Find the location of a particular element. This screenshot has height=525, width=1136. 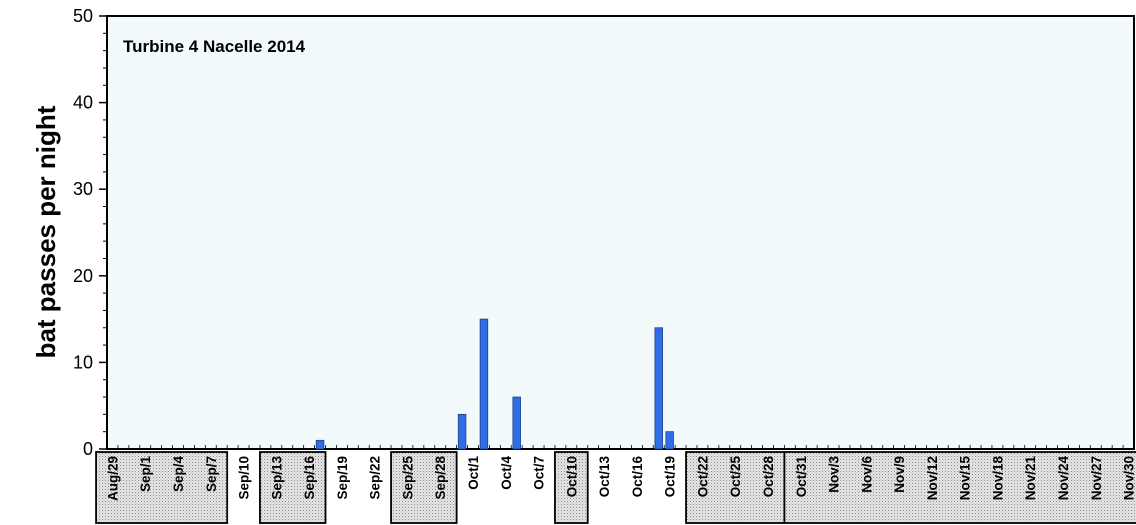

x-tick-label: Oct/22 is located at coordinates (702, 476).